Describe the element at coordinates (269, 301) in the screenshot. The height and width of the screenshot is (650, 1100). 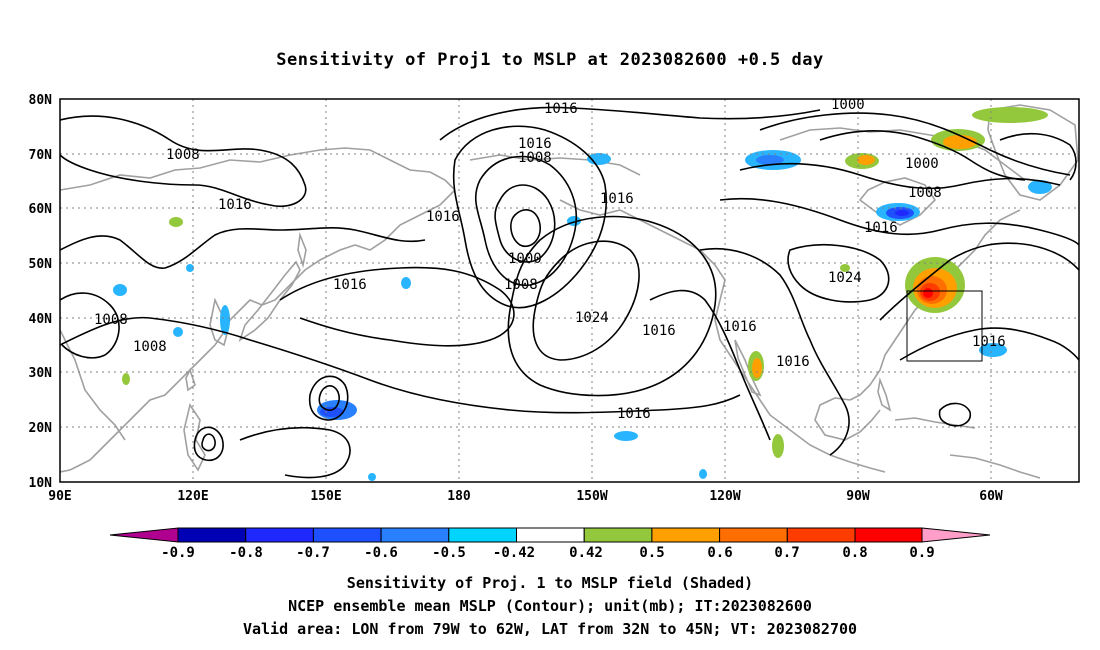
I see `coast-japan` at that location.